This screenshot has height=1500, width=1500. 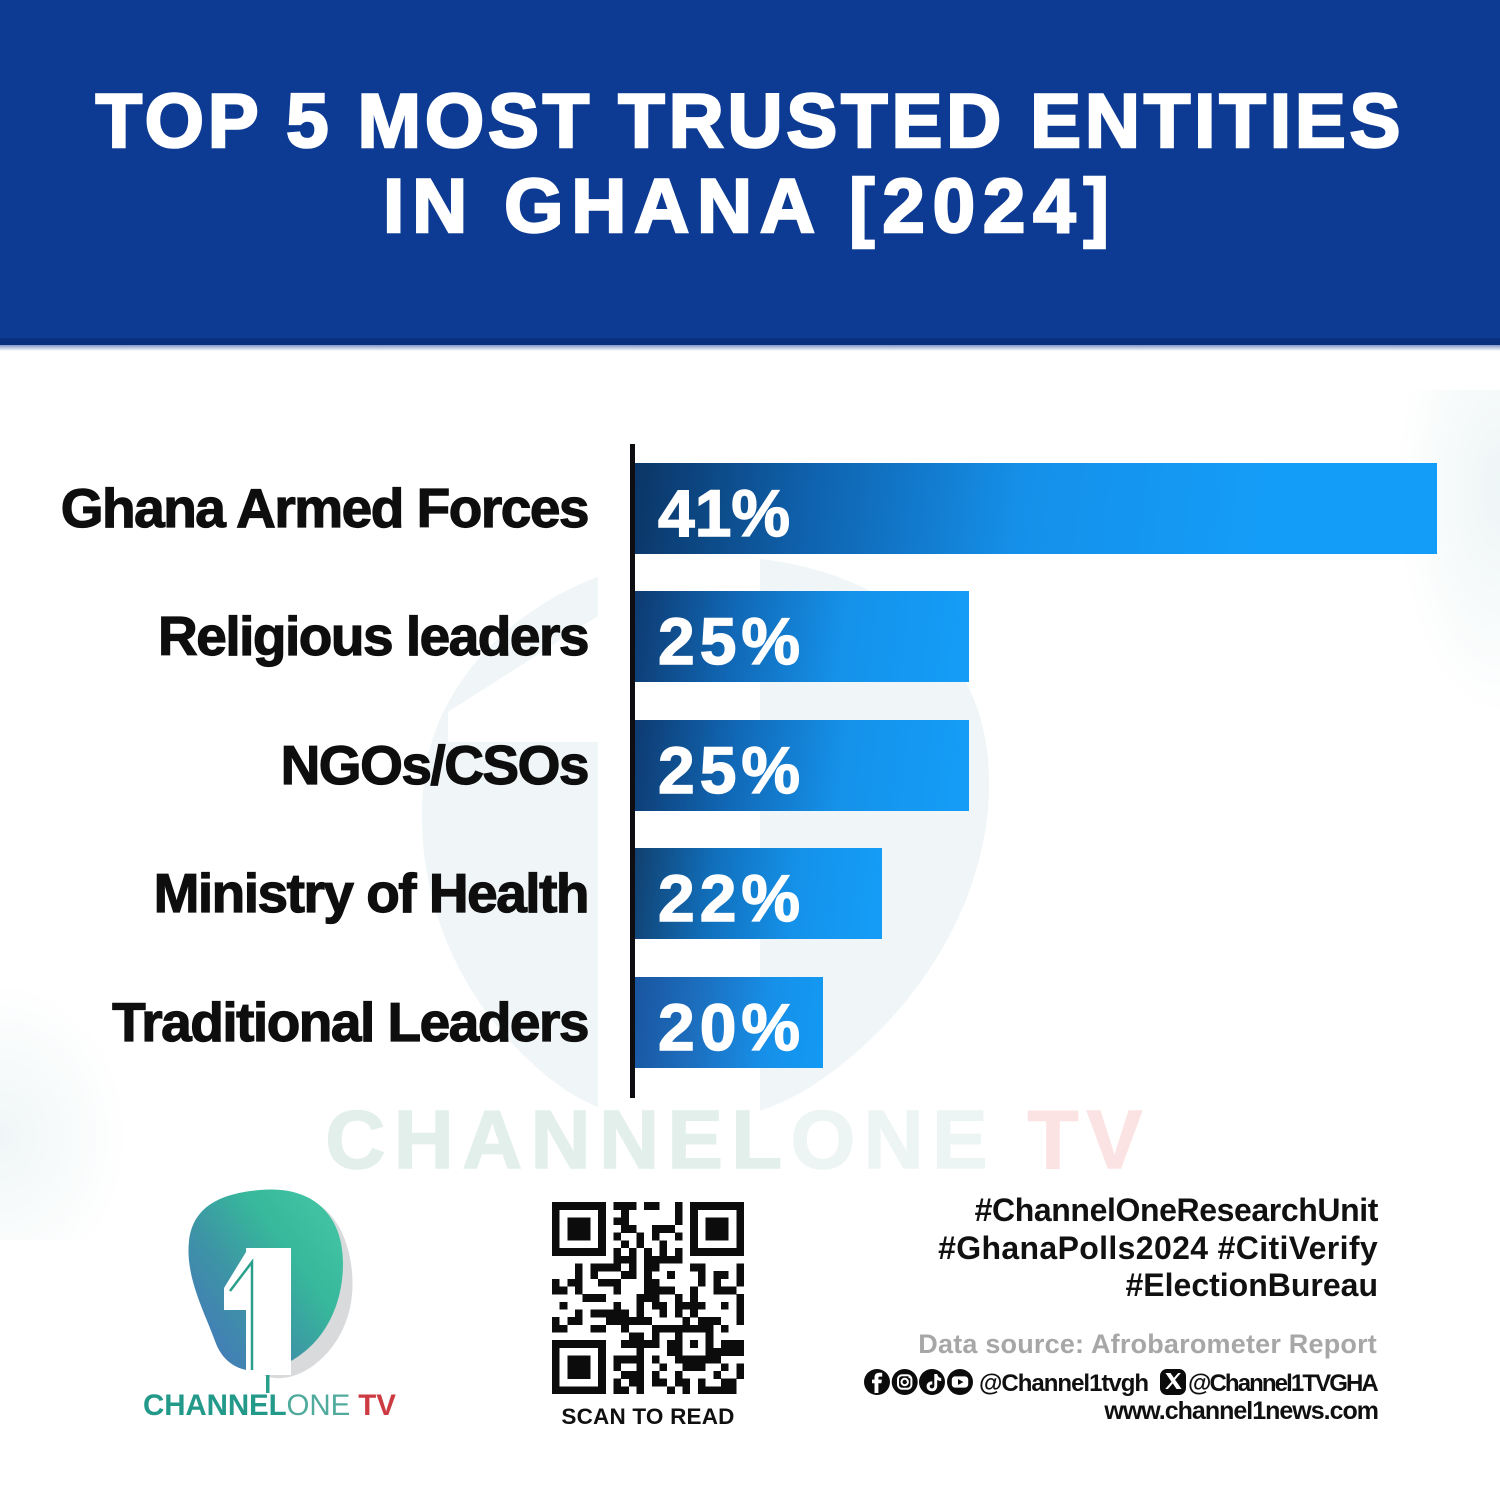 What do you see at coordinates (1283, 1383) in the screenshot?
I see `svg-text: @Channel1TVGHA` at bounding box center [1283, 1383].